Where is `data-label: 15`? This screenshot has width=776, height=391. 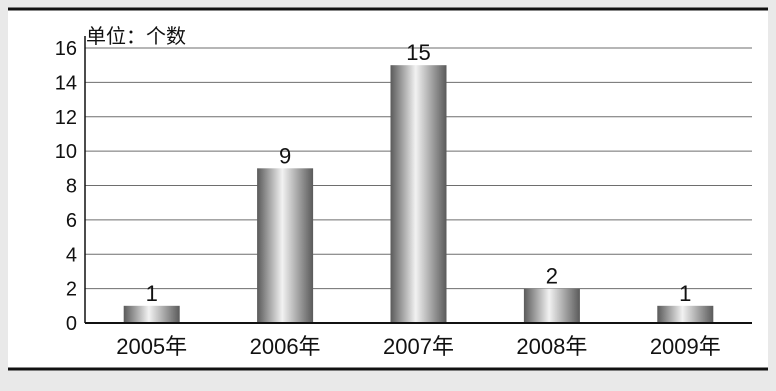 data-label: 15 is located at coordinates (418, 52).